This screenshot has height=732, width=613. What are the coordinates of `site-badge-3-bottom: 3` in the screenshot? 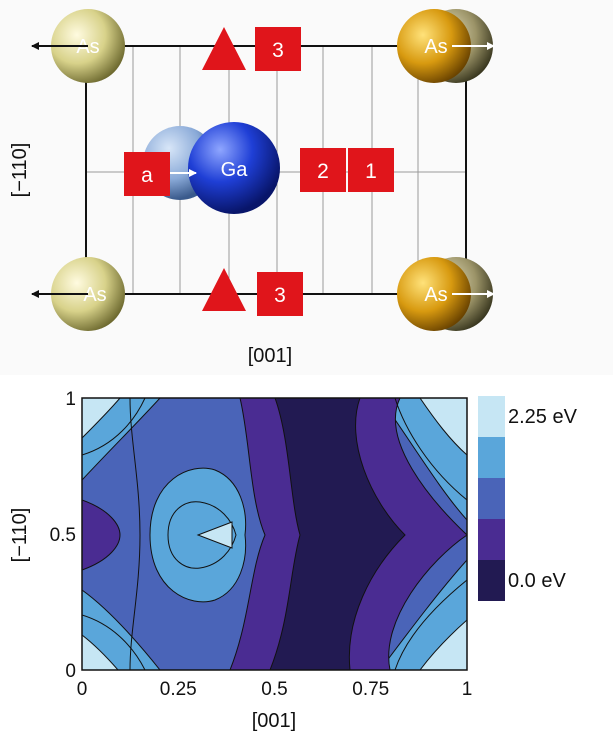 It's located at (280, 294).